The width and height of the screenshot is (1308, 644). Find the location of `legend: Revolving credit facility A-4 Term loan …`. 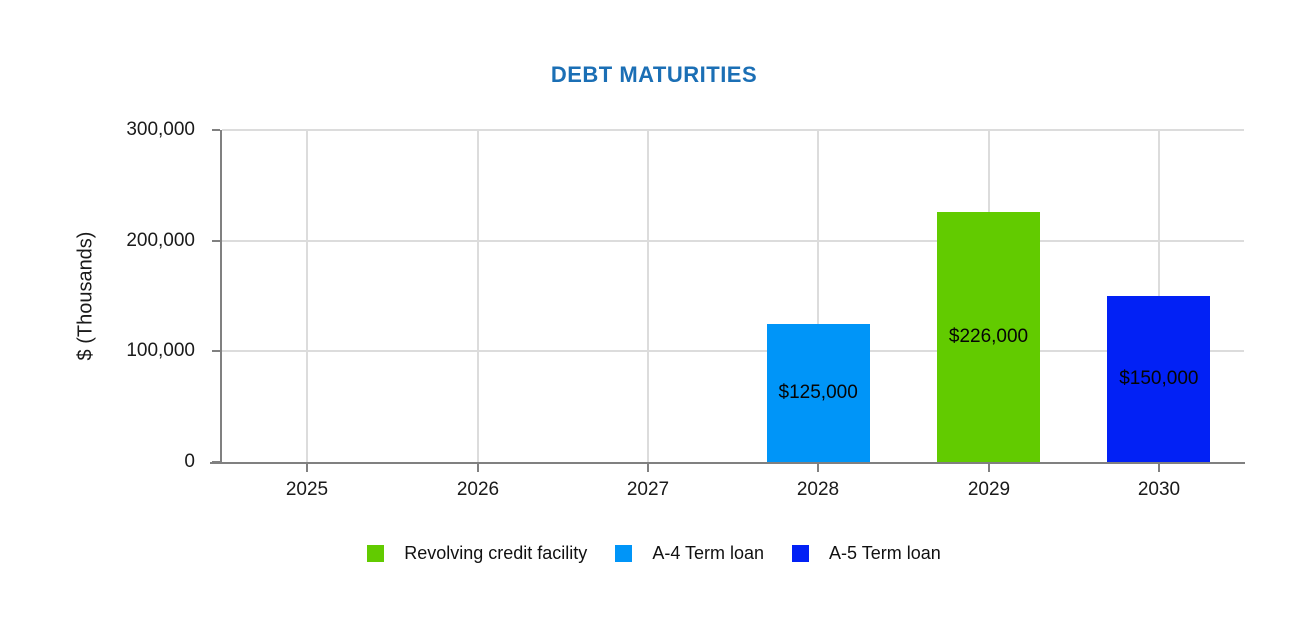

legend: Revolving credit facility A-4 Term loan … is located at coordinates (654, 553).